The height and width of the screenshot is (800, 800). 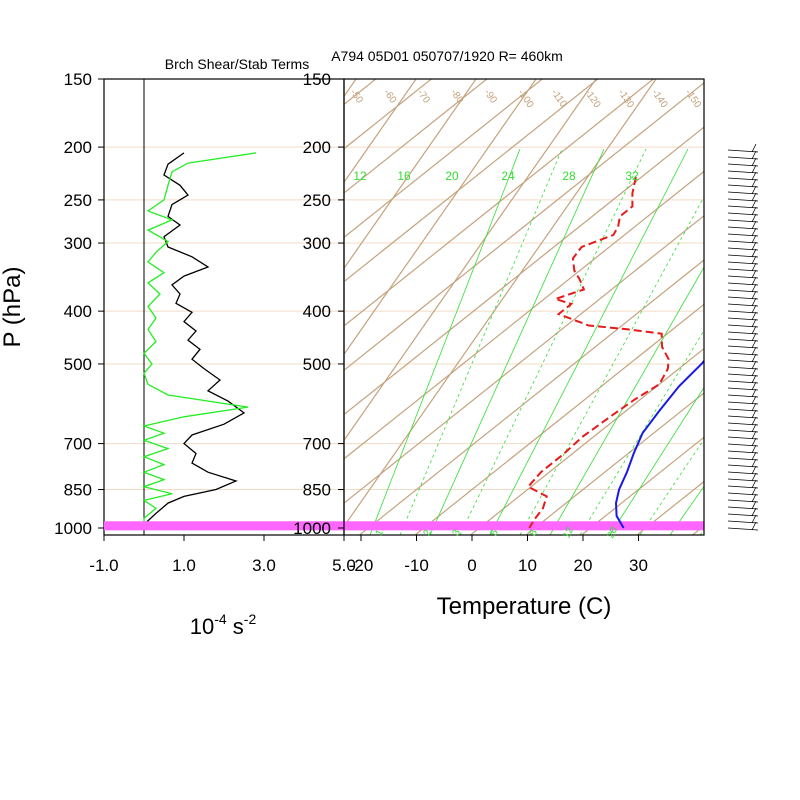 I want to click on left-x-tick-label: -1.0, so click(x=103, y=565).